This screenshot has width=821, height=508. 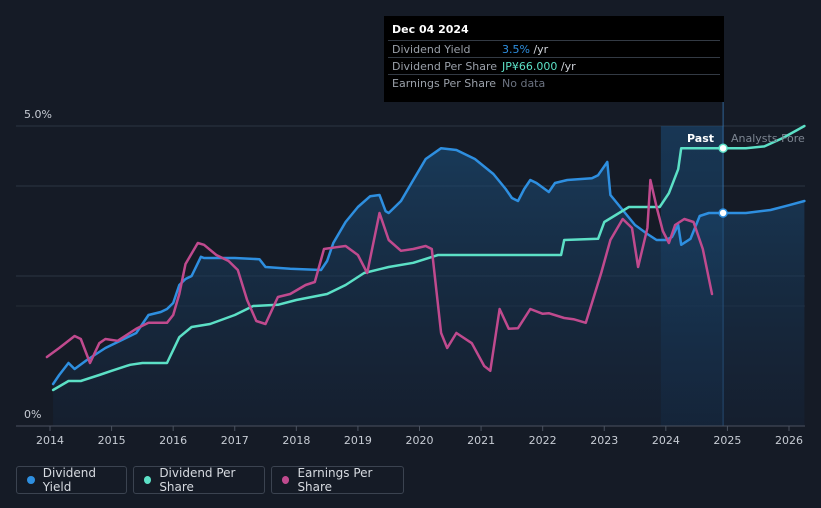 I want to click on forecast-label-clip: Analysts Forecasts, so click(x=776, y=138).